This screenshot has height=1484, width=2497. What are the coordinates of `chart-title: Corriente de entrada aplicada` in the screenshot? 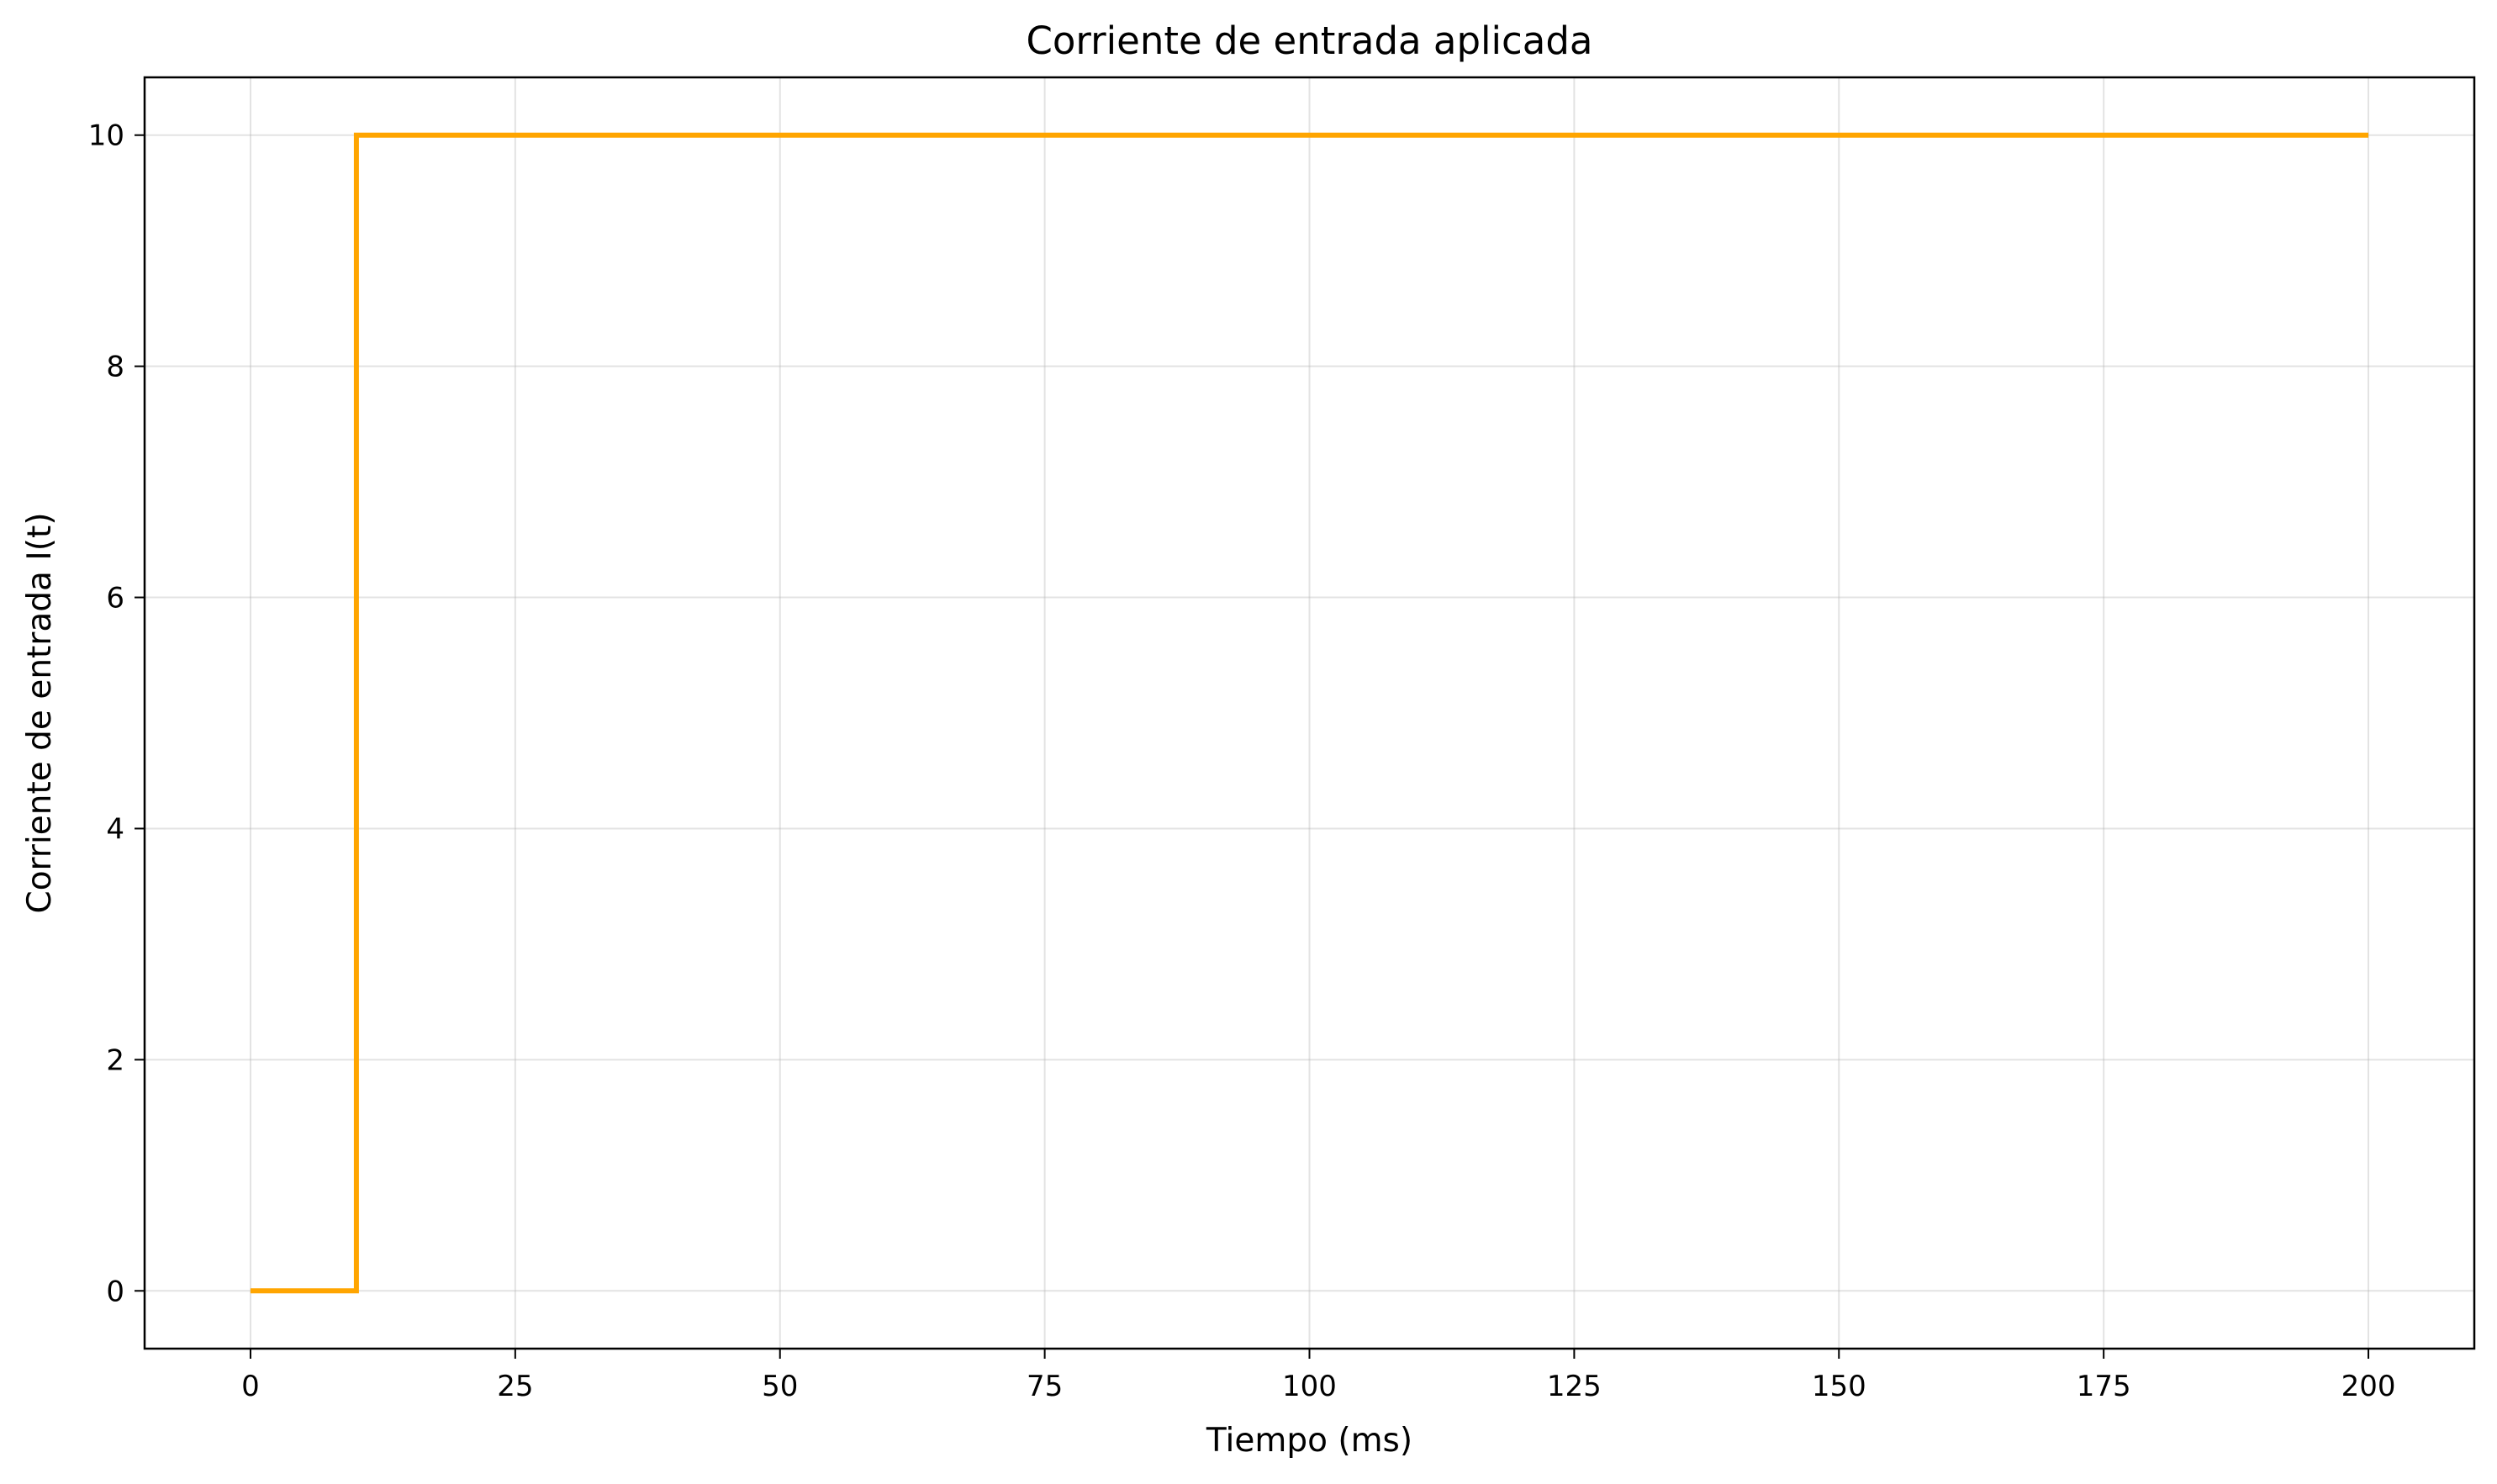 It's located at (1309, 40).